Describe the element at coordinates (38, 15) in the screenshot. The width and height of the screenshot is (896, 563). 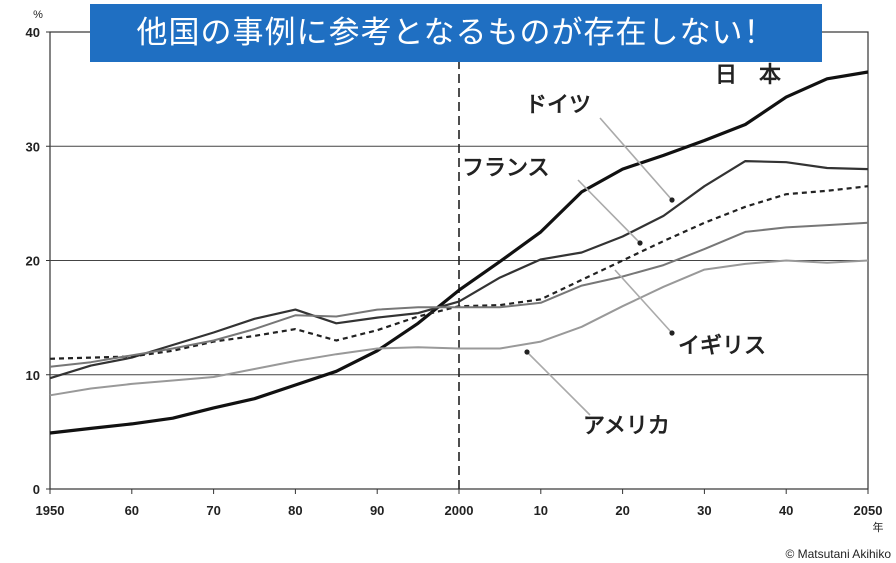
I see `y-unit-label: %` at that location.